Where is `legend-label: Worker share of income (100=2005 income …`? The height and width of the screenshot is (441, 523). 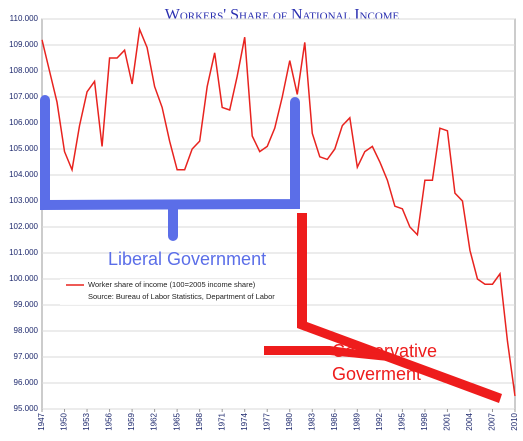
legend-label: Worker share of income (100=2005 income … is located at coordinates (172, 284).